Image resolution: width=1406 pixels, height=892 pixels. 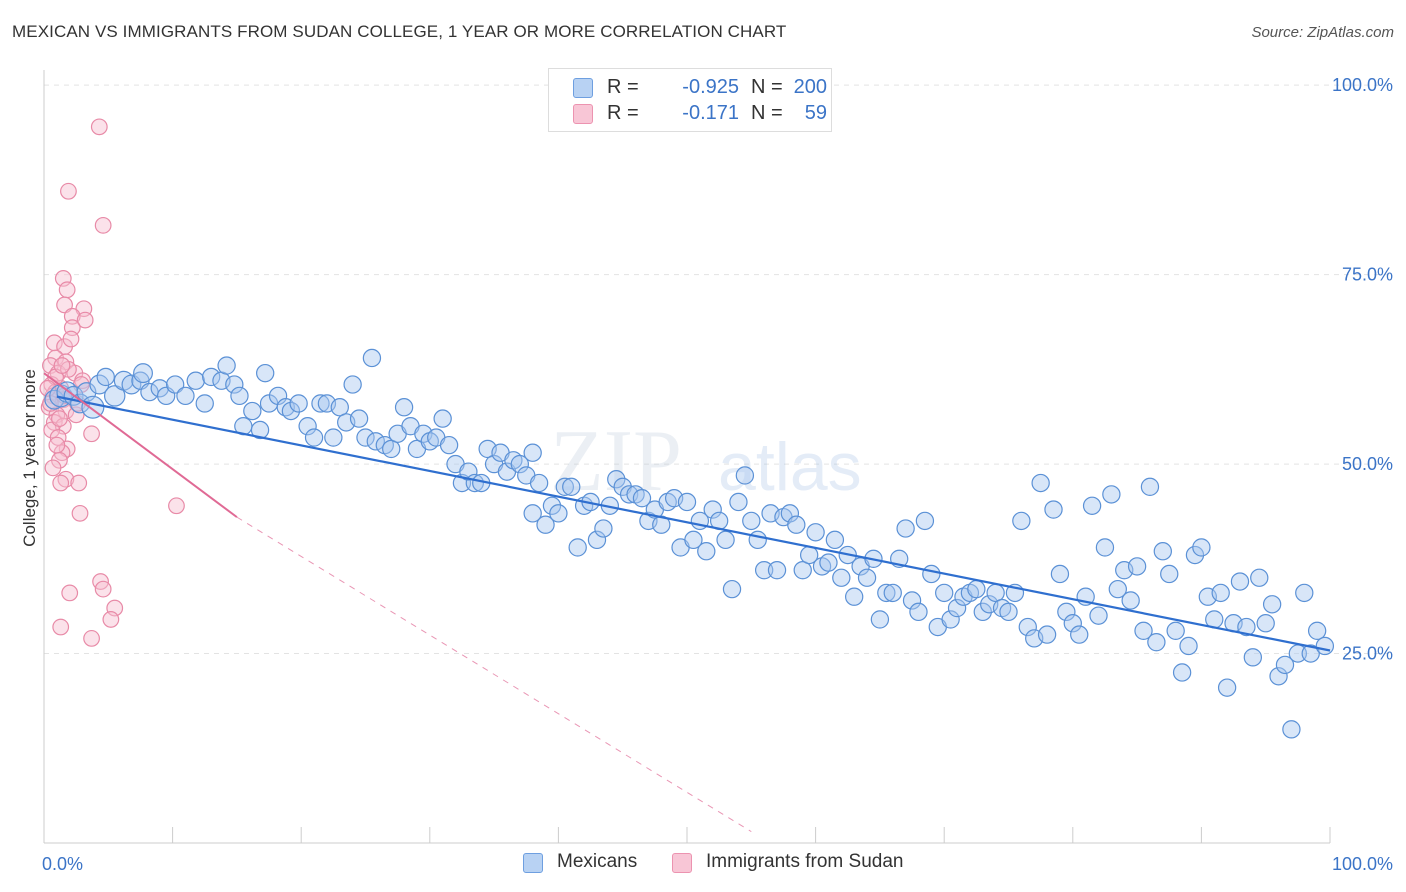 I want to click on y-tick-label: 50.0%, so click(x=1367, y=464).